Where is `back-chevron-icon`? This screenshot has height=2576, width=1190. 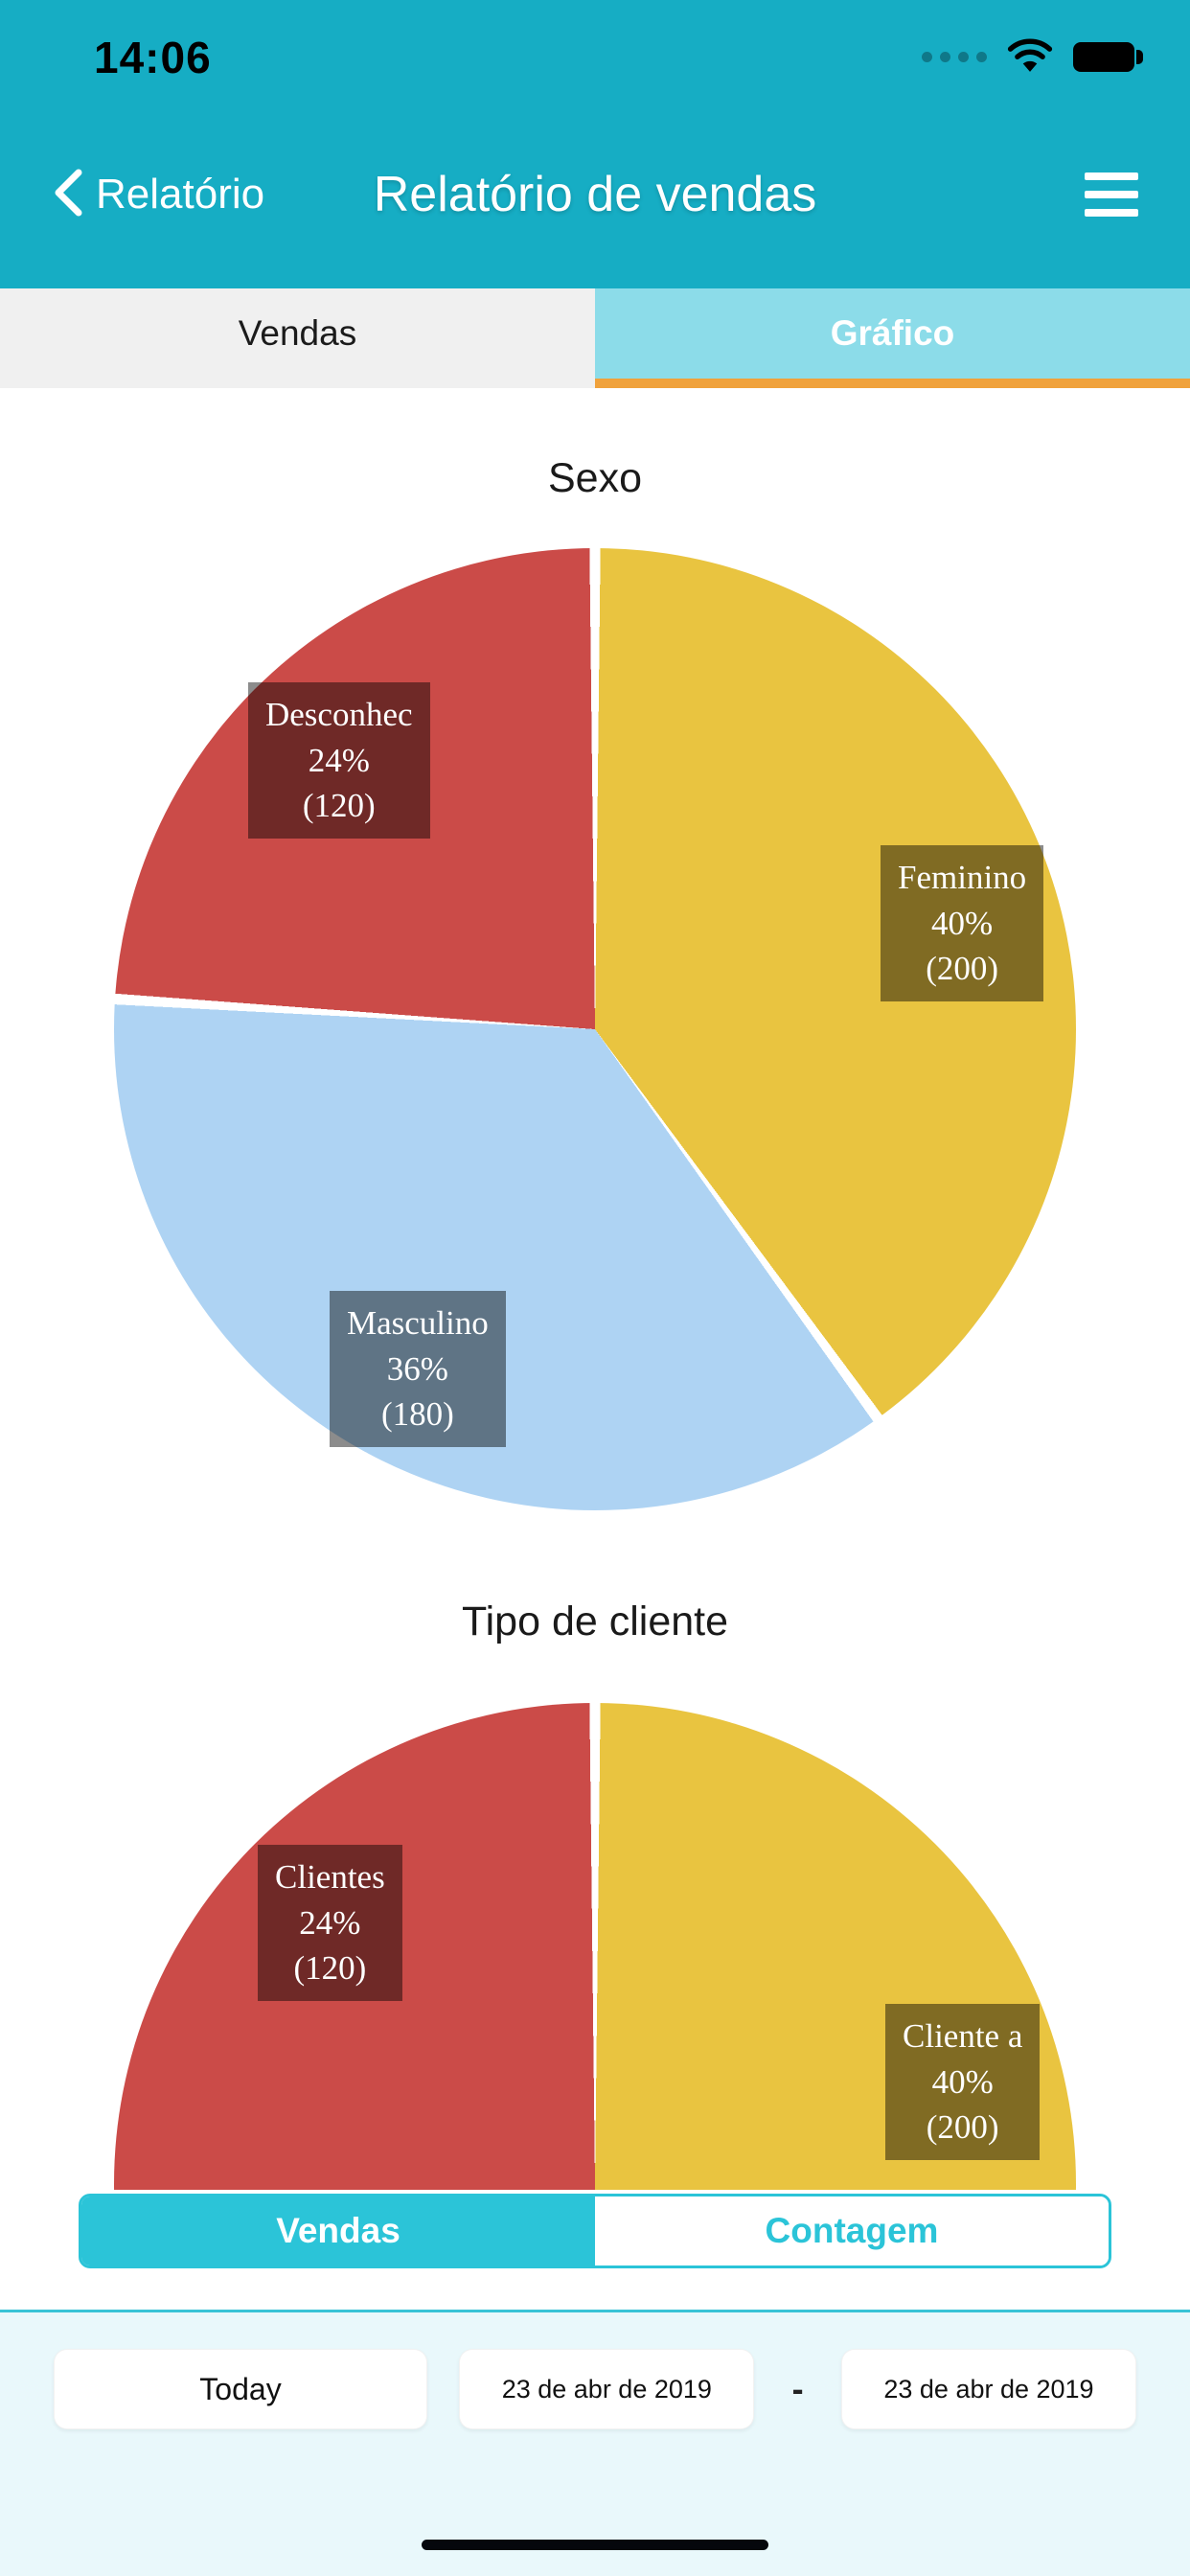 back-chevron-icon is located at coordinates (67, 195).